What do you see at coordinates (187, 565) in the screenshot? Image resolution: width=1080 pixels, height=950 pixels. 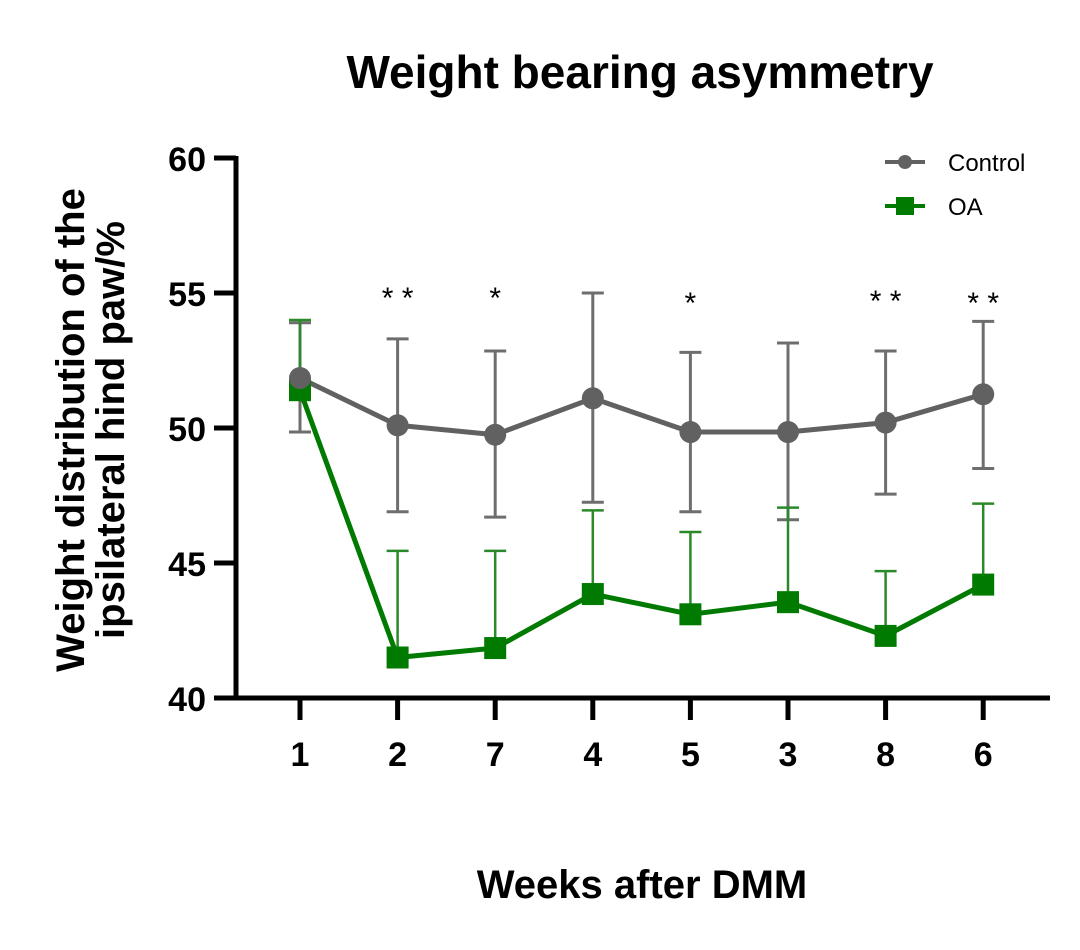 I see `y-tick-label: 45` at bounding box center [187, 565].